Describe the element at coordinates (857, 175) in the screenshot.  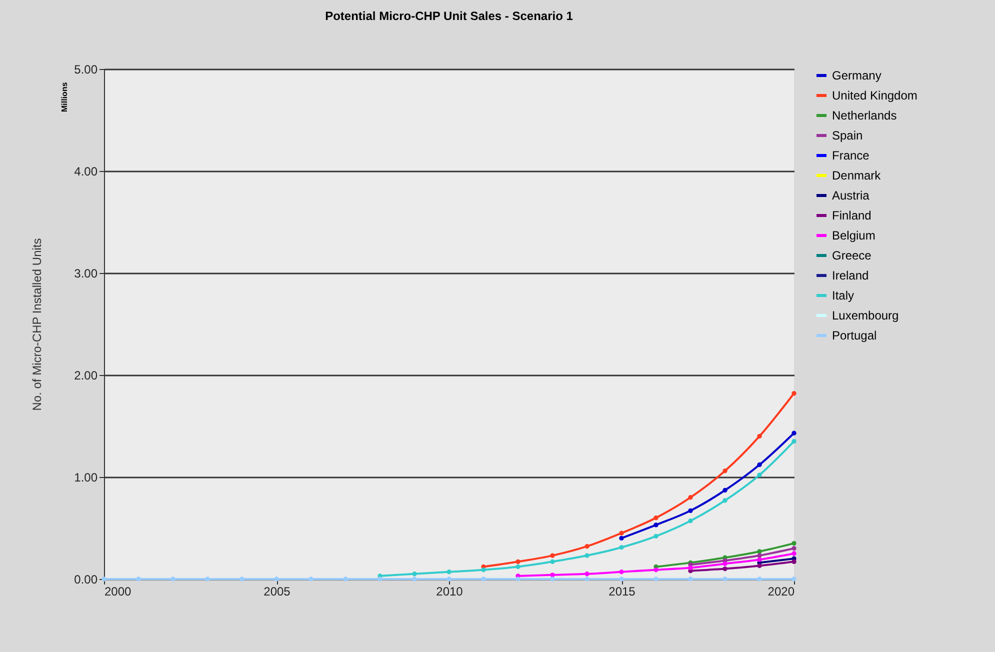
I see `legend-label: Denmark` at that location.